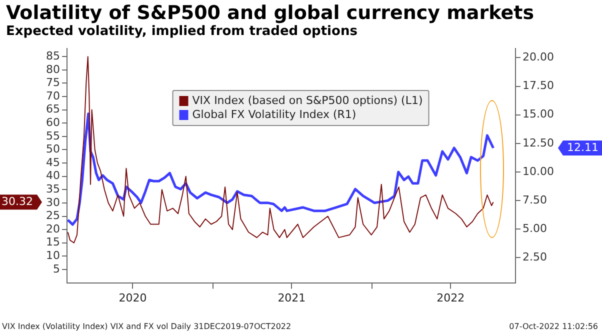 The image size is (602, 333). What do you see at coordinates (538, 114) in the screenshot?
I see `y2-tick-label: 15.00` at bounding box center [538, 114].